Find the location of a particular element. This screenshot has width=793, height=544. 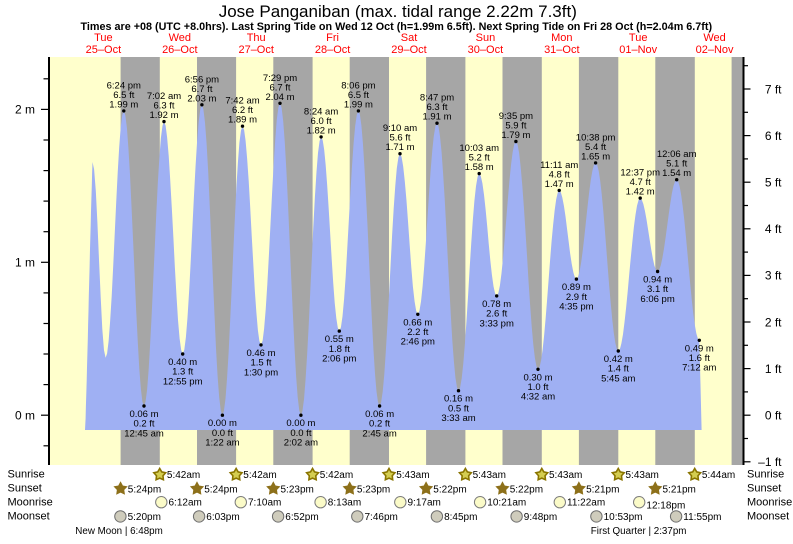

svg-text: 1.0 ft is located at coordinates (537, 387).